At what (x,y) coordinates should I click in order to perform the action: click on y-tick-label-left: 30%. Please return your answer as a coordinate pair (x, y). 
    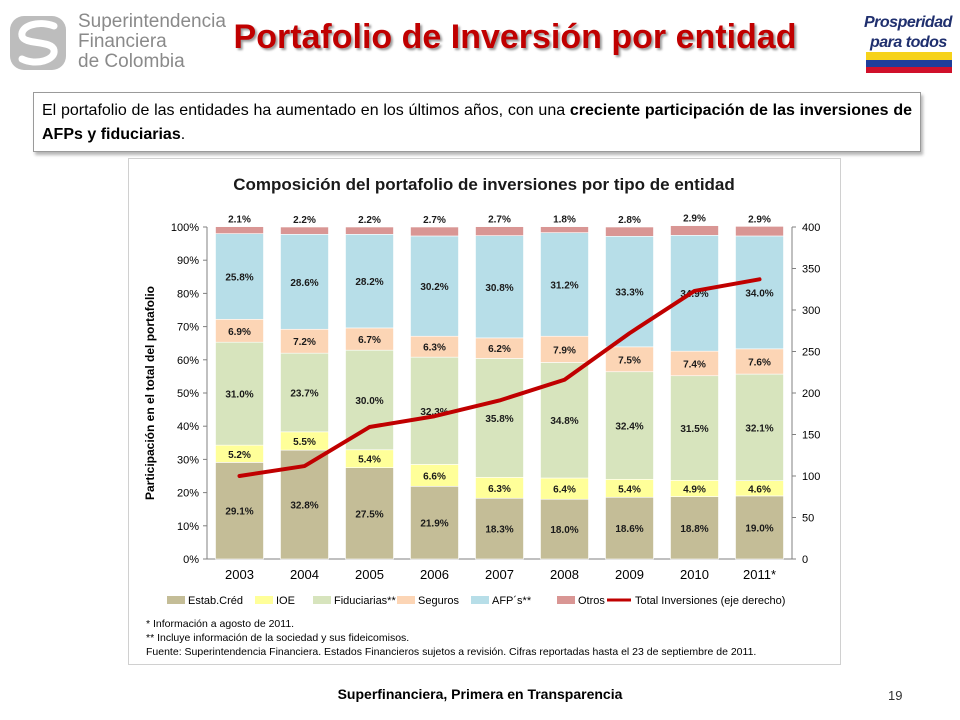
    Looking at the image, I should click on (188, 460).